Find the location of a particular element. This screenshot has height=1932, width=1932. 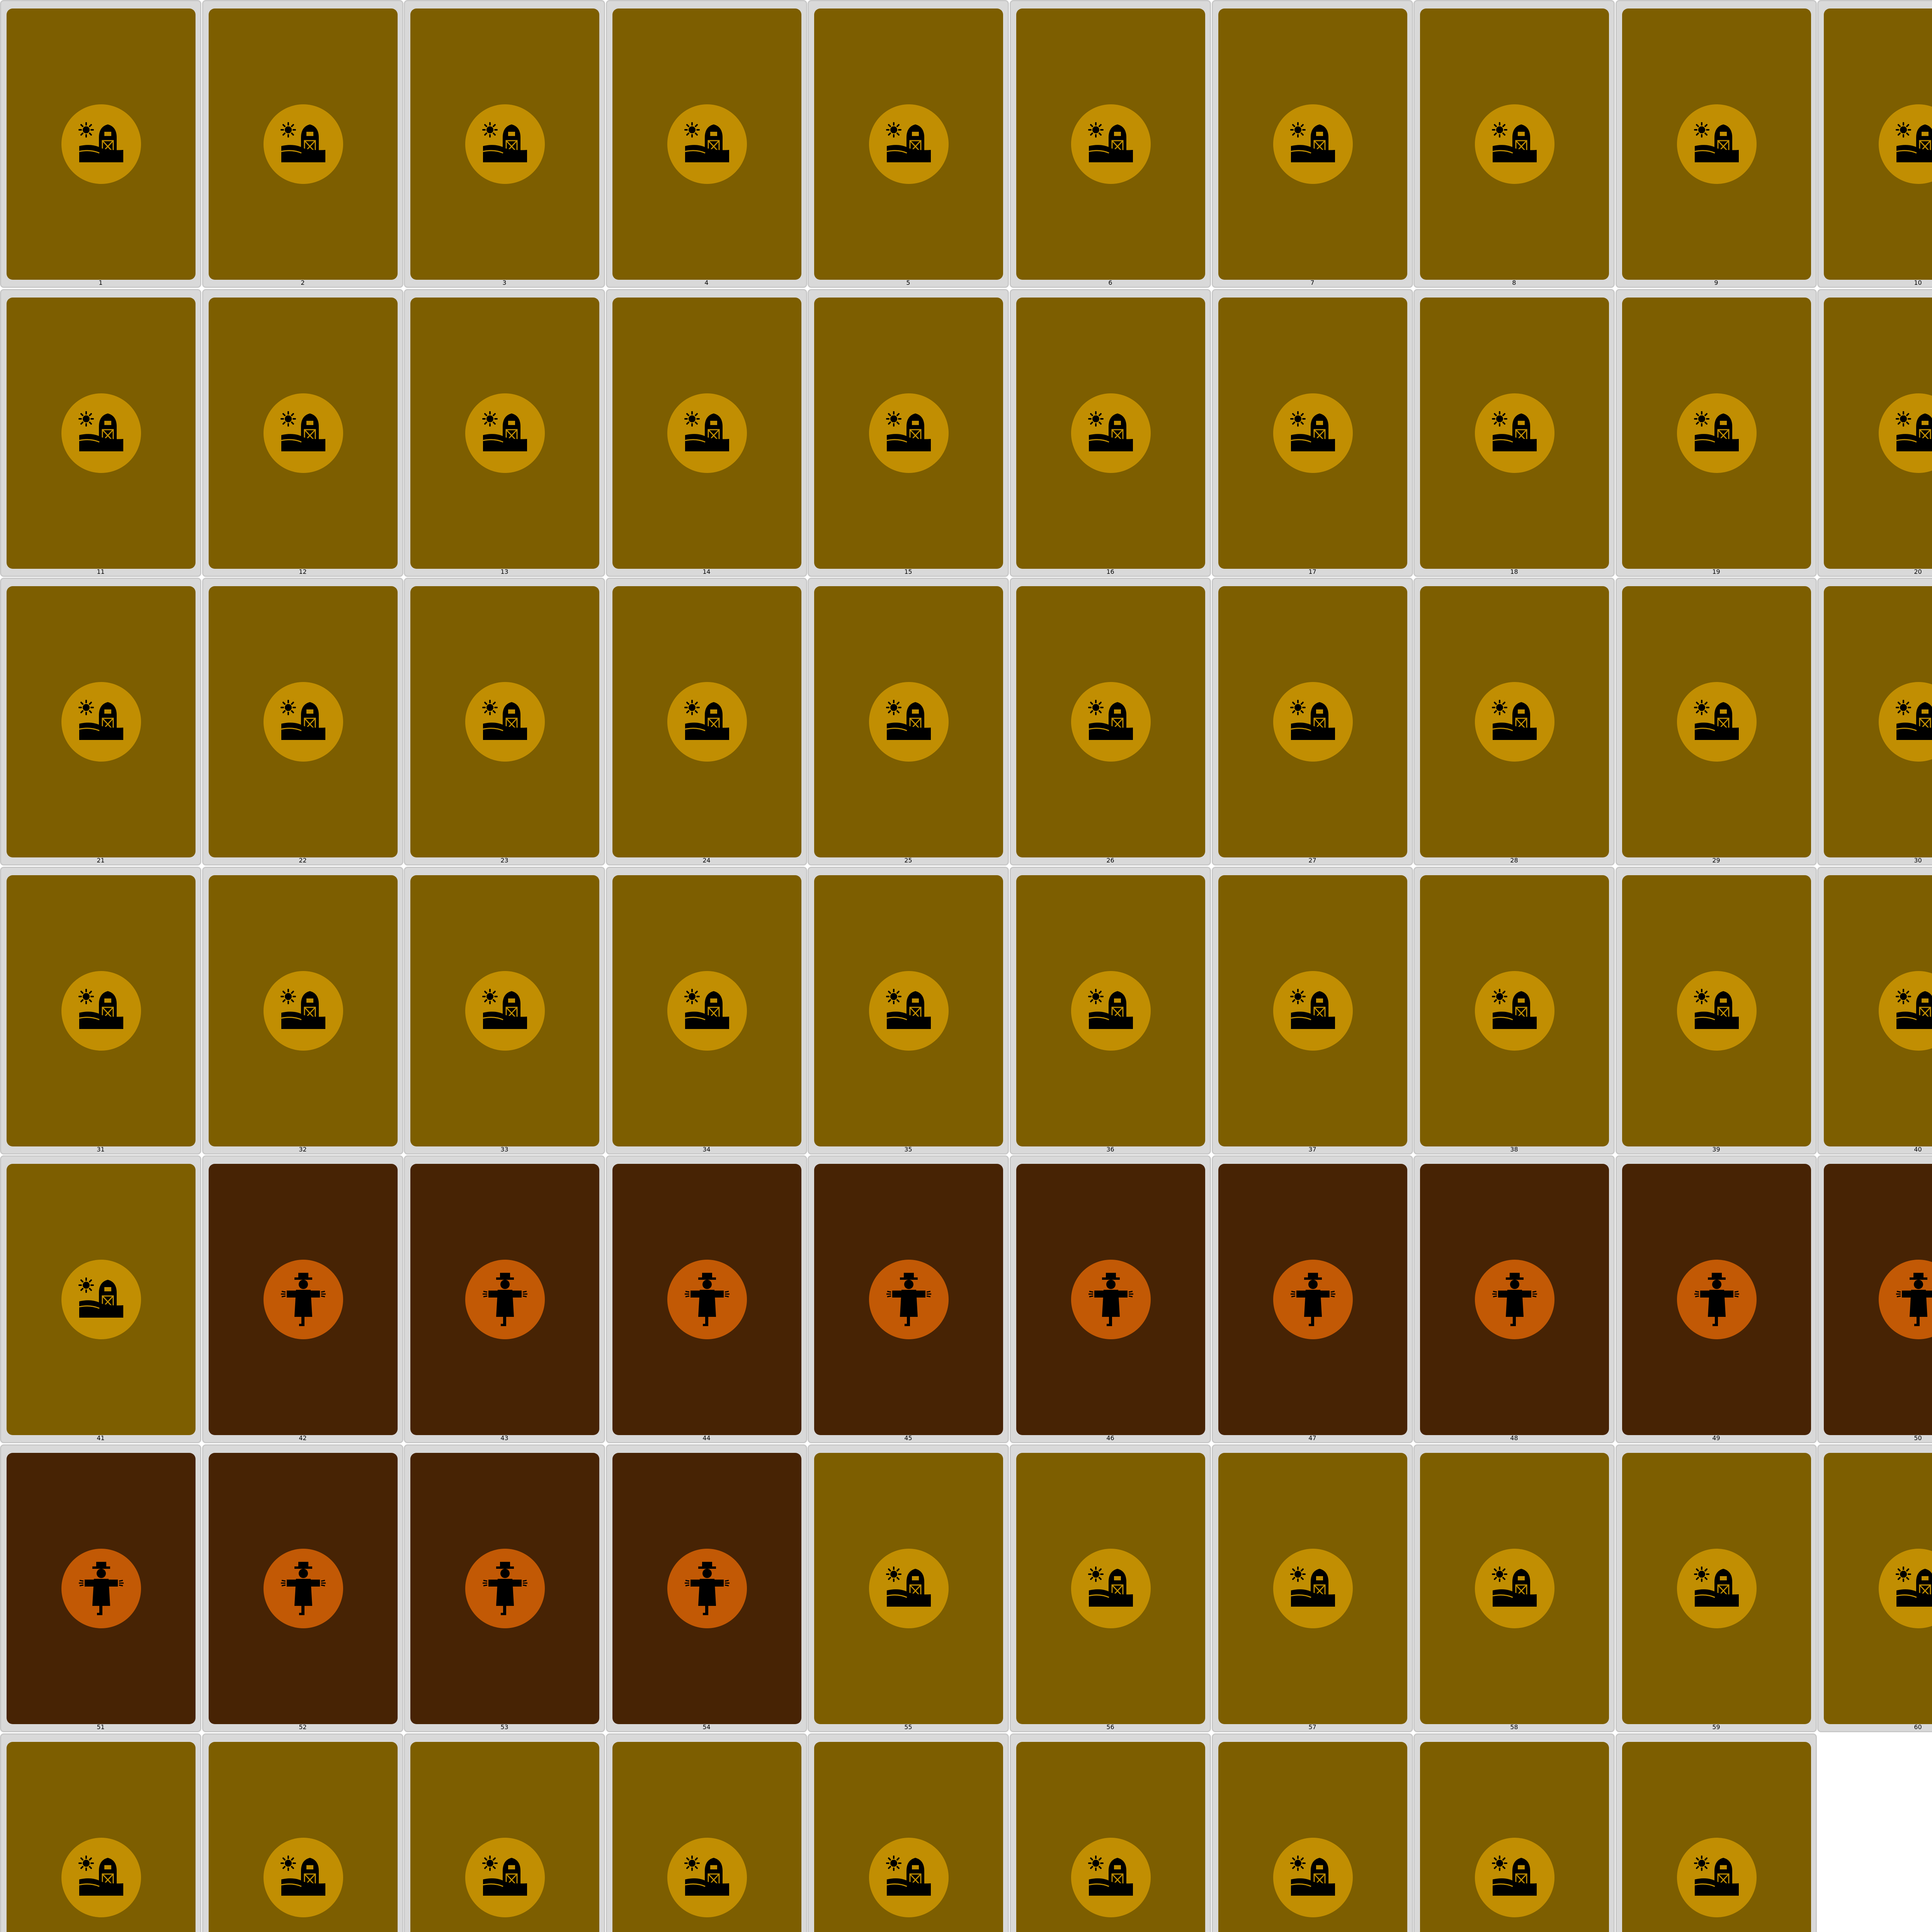

card-slot-59: 59 is located at coordinates (1716, 1588).